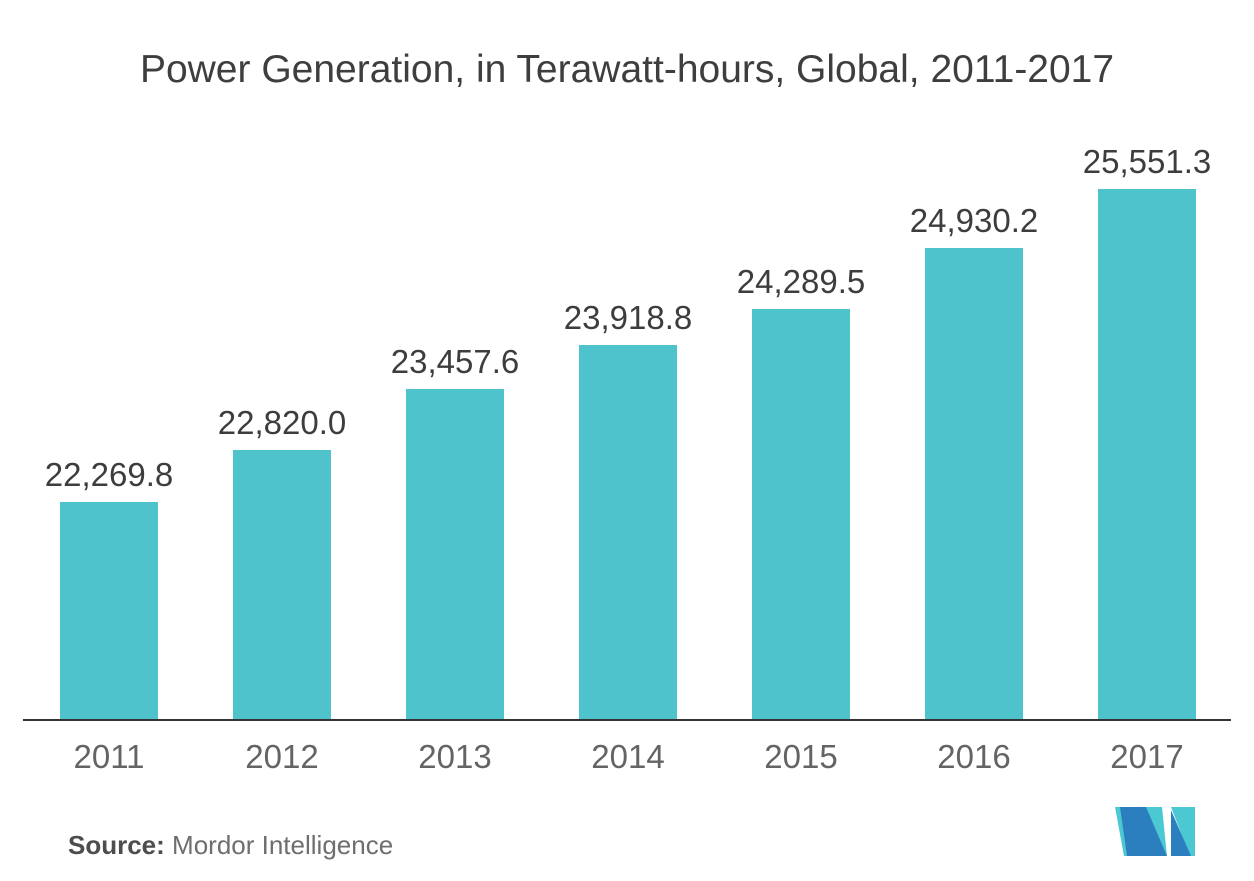 Image resolution: width=1254 pixels, height=881 pixels. I want to click on logo-i-blue-shape, so click(1181, 833).